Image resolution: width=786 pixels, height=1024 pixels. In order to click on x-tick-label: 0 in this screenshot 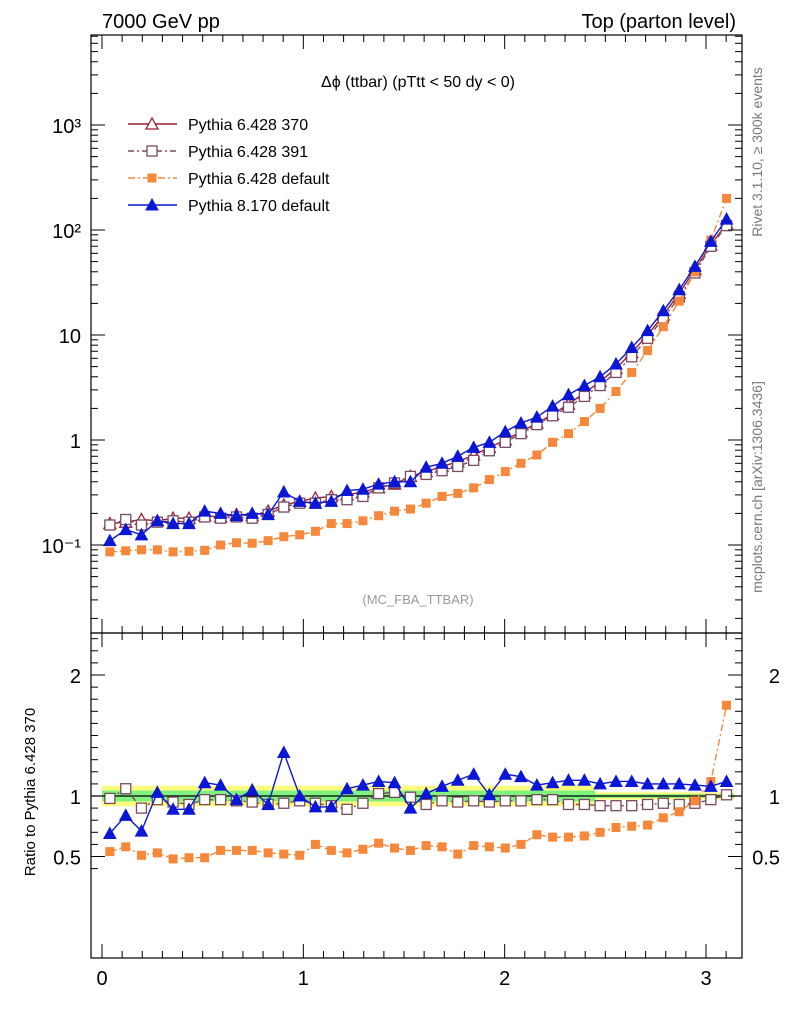, I will do `click(101, 979)`.